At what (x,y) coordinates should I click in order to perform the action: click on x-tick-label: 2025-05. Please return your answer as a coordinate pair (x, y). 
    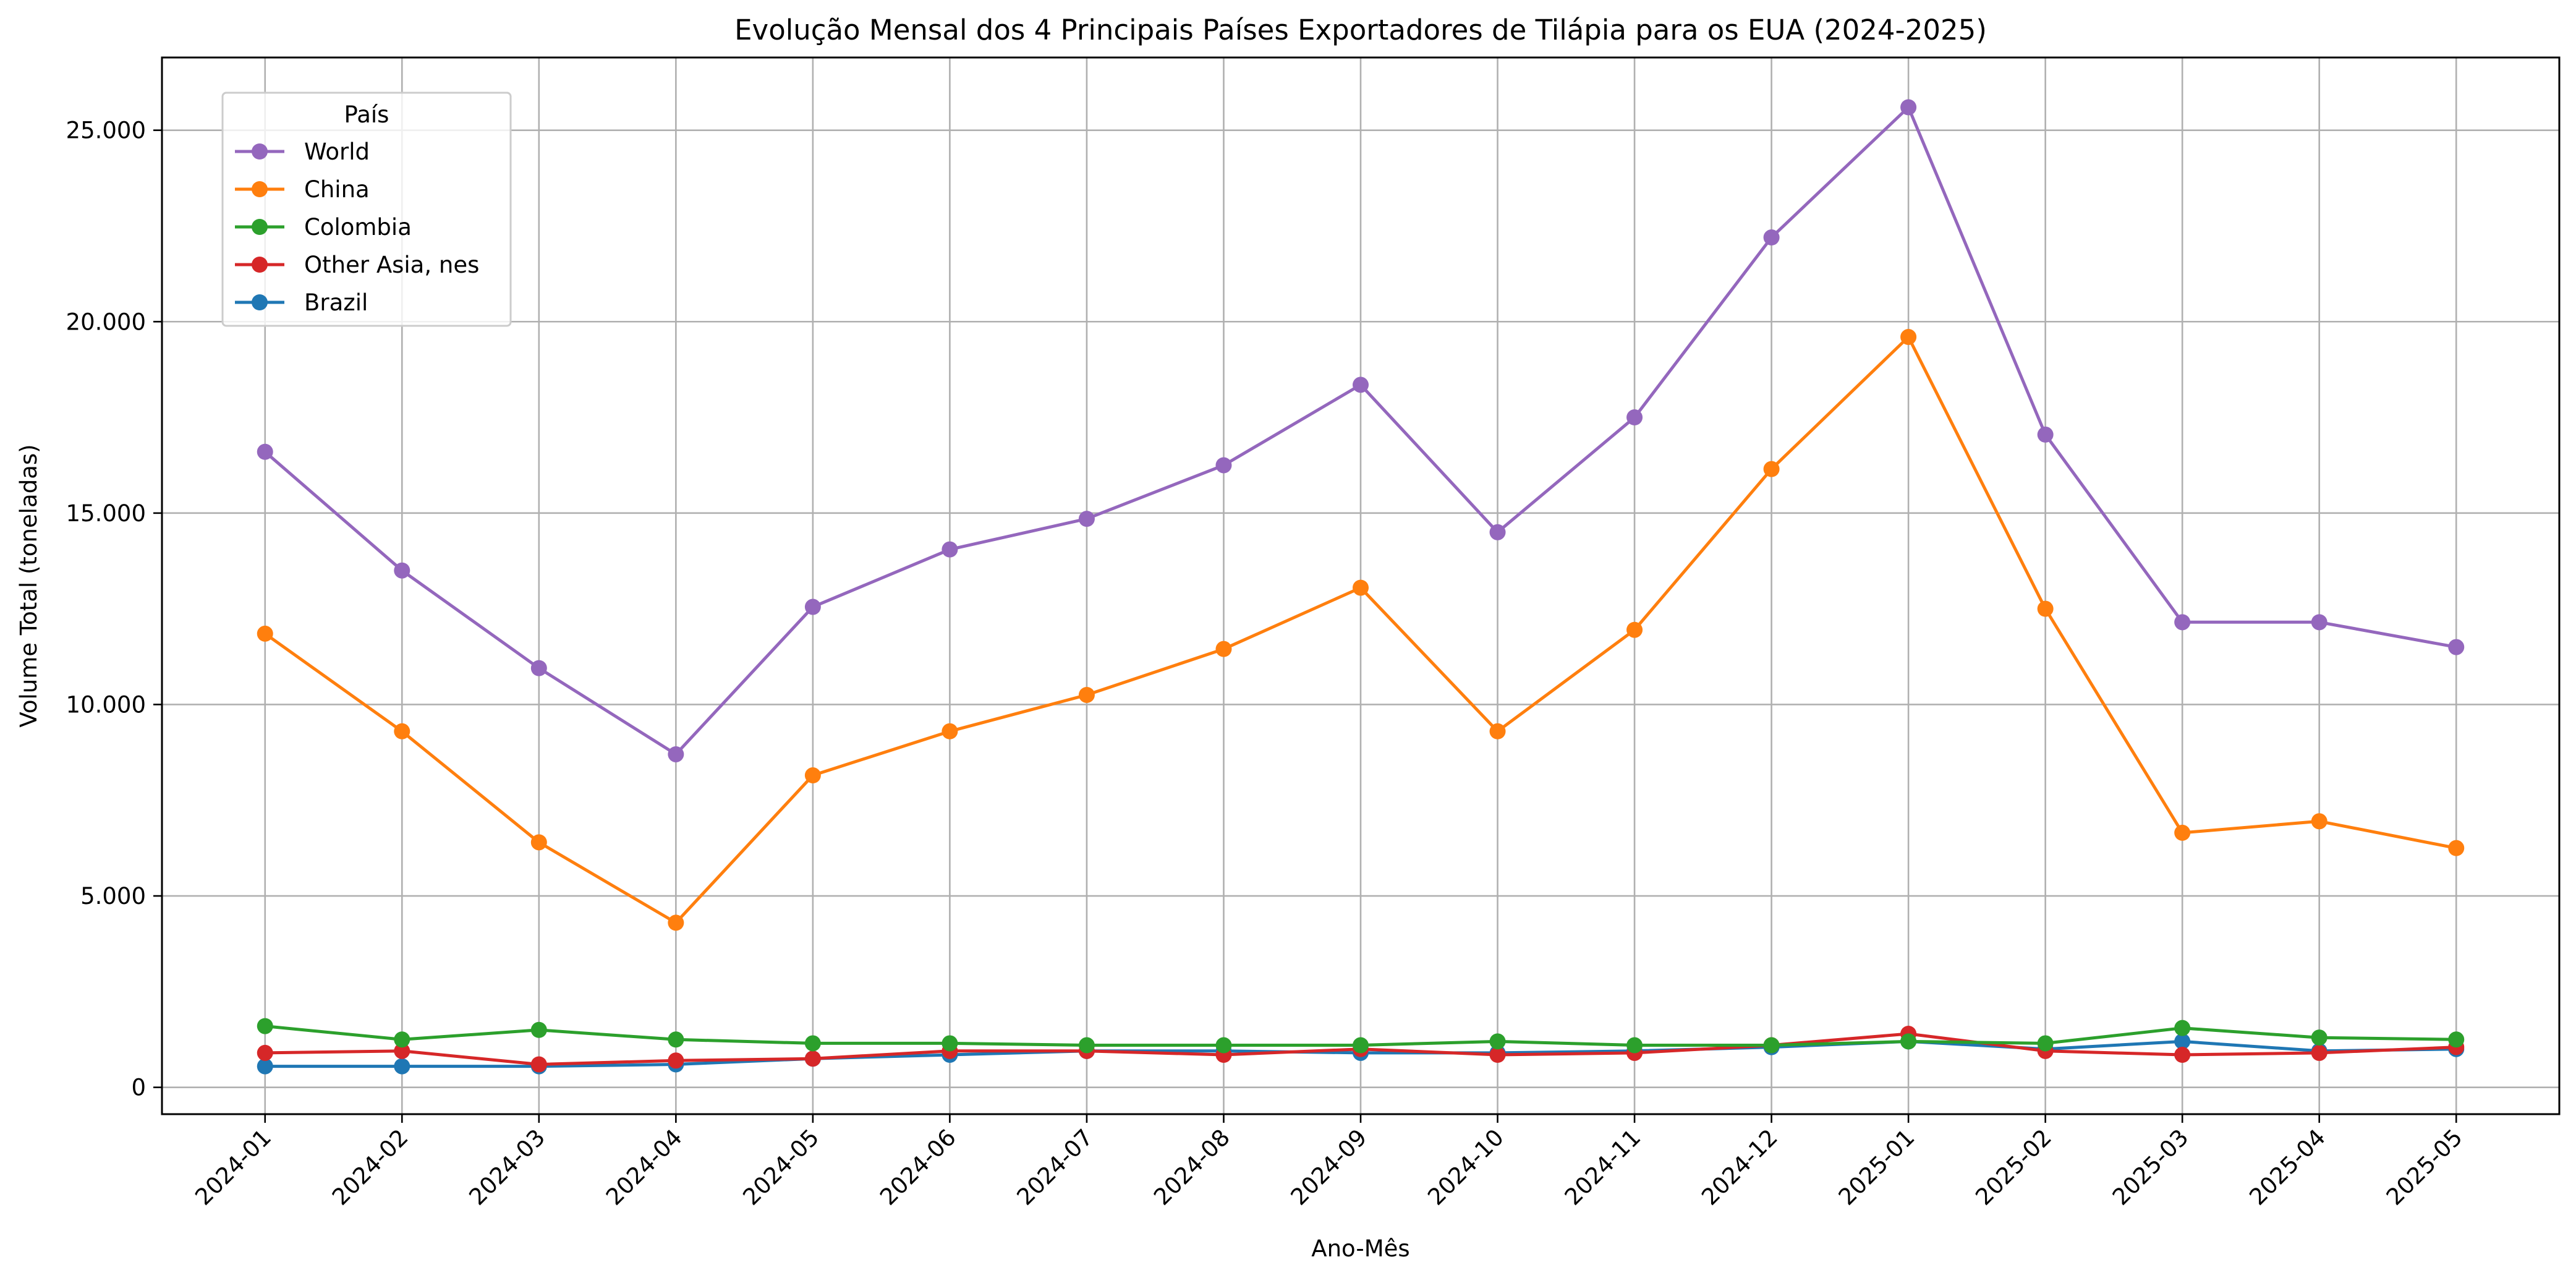
    Looking at the image, I should click on (2424, 1167).